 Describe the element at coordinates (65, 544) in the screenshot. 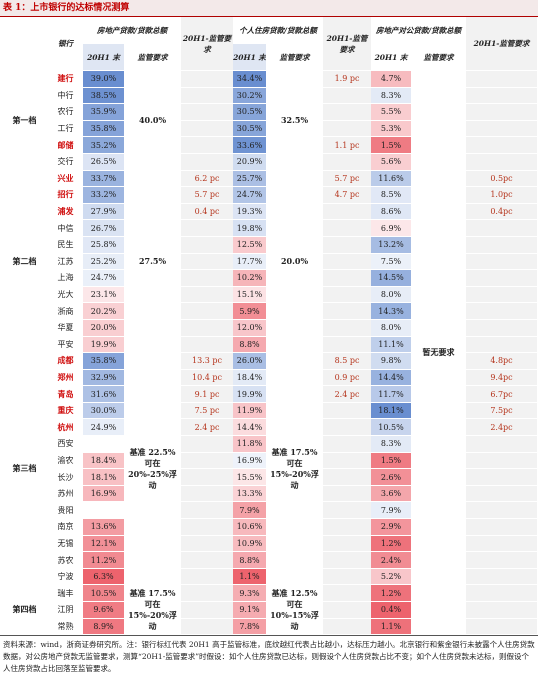

I see `bank-name: 无锡` at that location.